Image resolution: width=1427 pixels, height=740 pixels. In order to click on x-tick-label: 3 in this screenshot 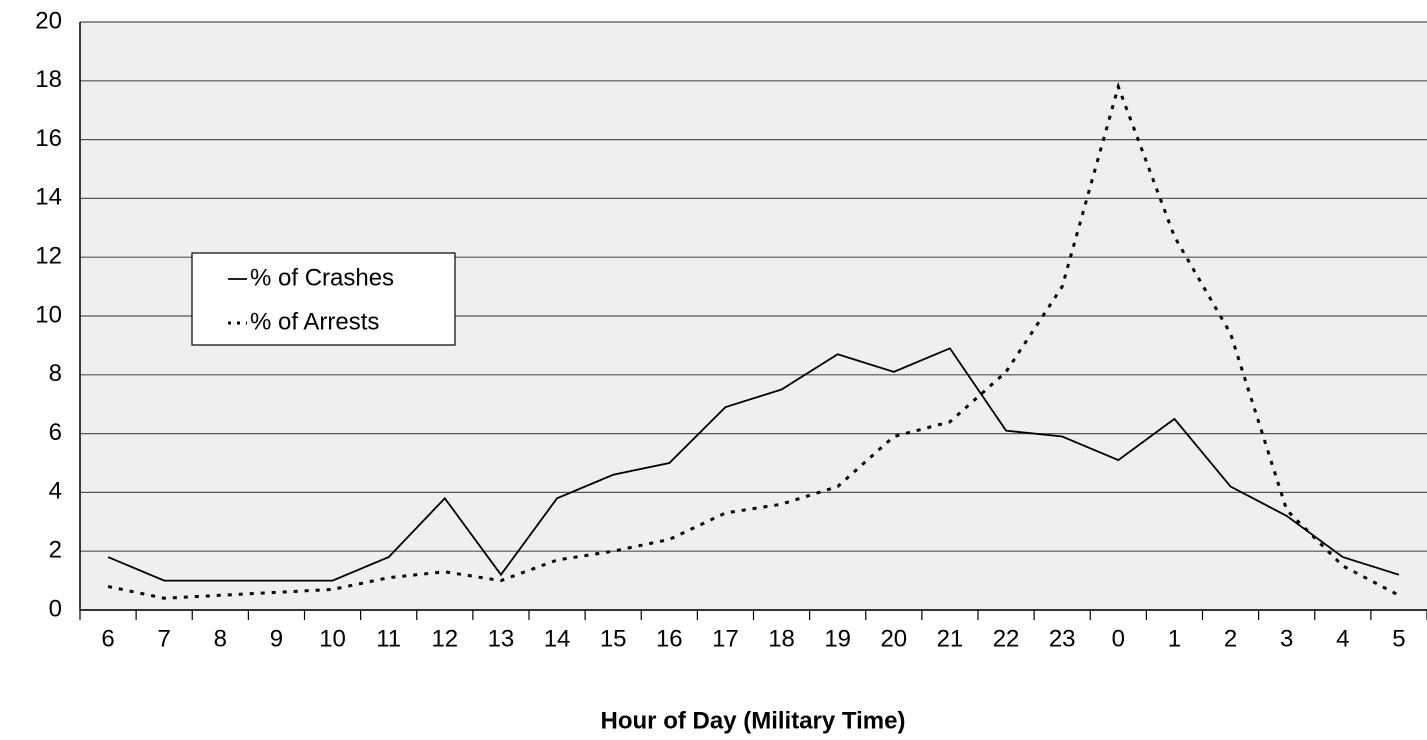, I will do `click(1286, 638)`.